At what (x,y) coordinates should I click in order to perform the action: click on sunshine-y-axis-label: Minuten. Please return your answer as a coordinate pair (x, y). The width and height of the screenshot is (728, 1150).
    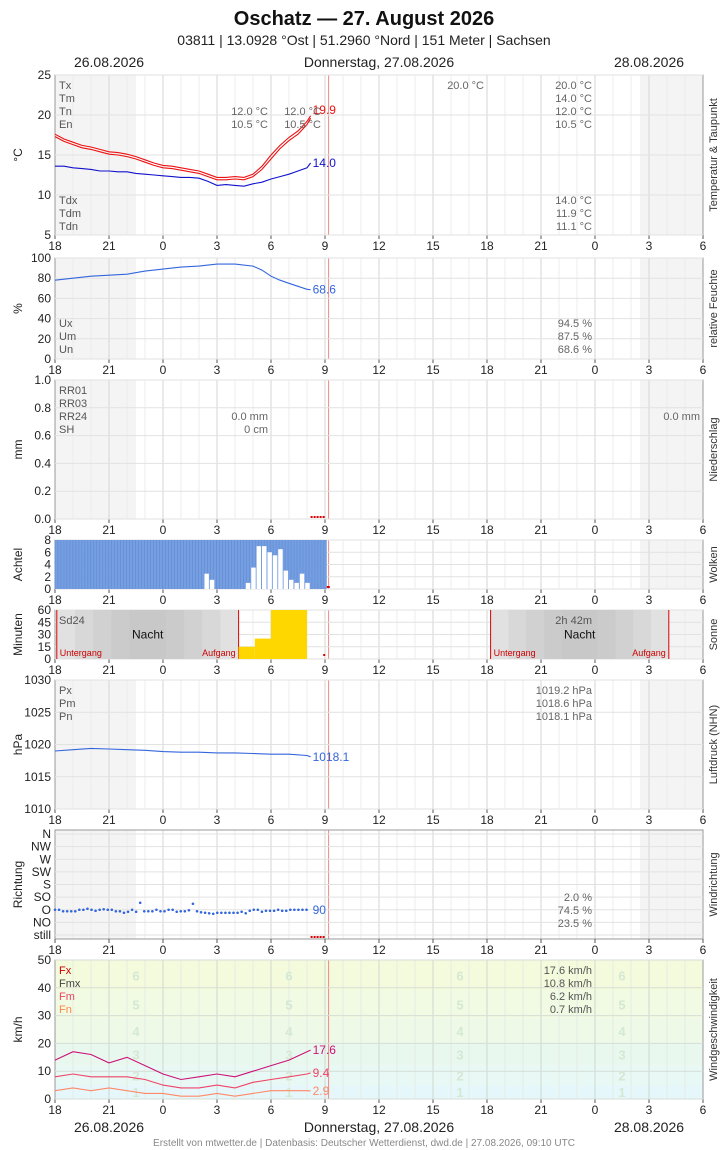
    Looking at the image, I should click on (18, 634).